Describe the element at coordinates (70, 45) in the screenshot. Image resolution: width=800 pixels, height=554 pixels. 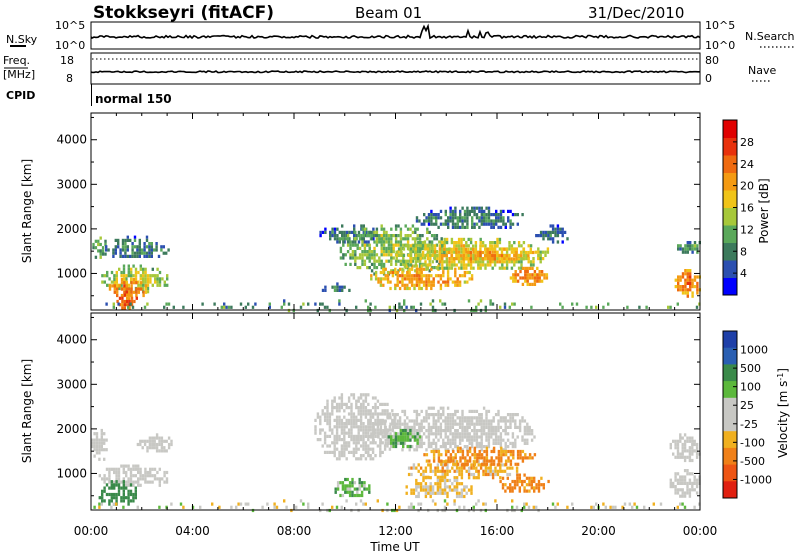
I see `noise-left-tick-bottom: 10^0` at that location.